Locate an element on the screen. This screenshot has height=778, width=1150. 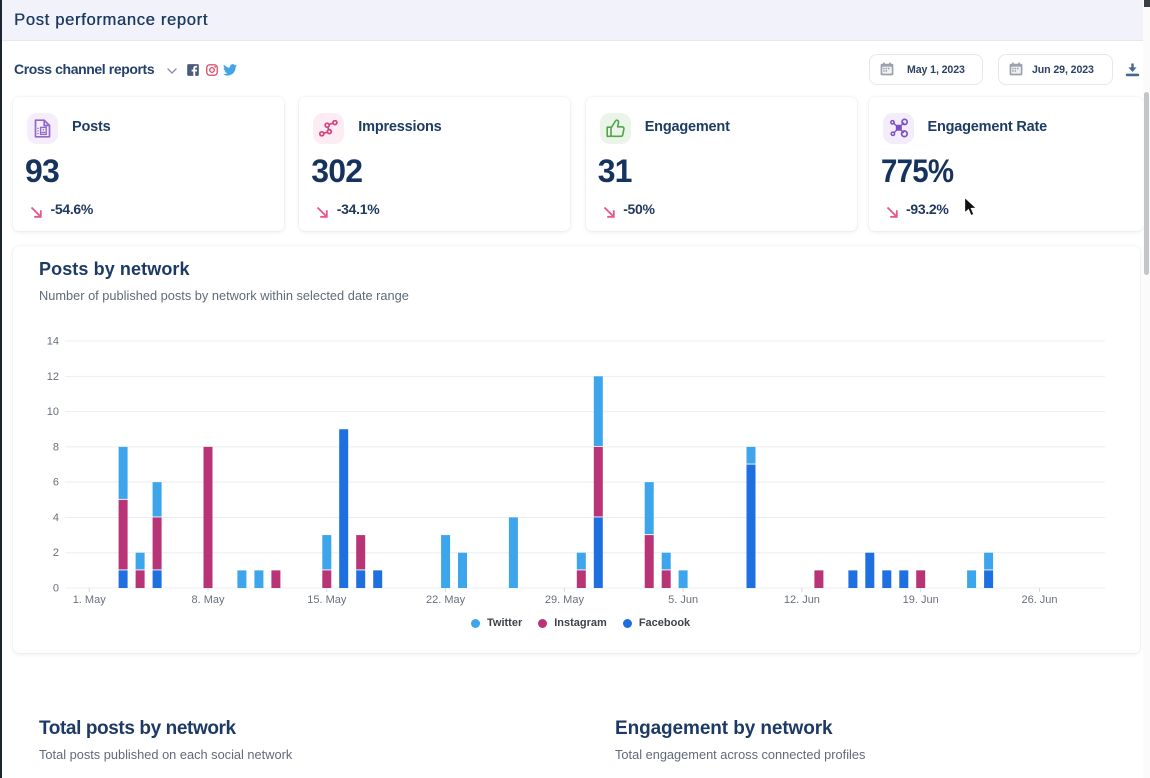
svg-text: 15. May is located at coordinates (327, 600).